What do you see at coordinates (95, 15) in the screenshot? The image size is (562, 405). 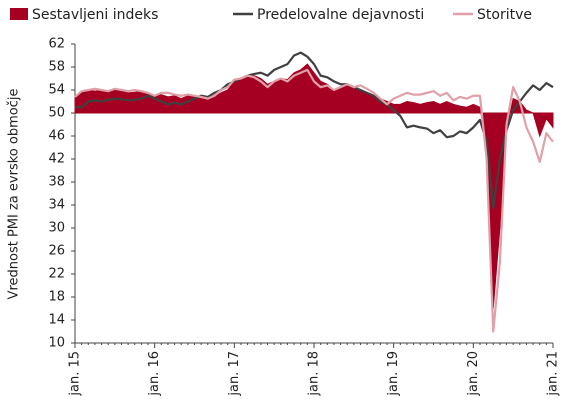 I see `legend-label: Sestavljeni indeks` at bounding box center [95, 15].